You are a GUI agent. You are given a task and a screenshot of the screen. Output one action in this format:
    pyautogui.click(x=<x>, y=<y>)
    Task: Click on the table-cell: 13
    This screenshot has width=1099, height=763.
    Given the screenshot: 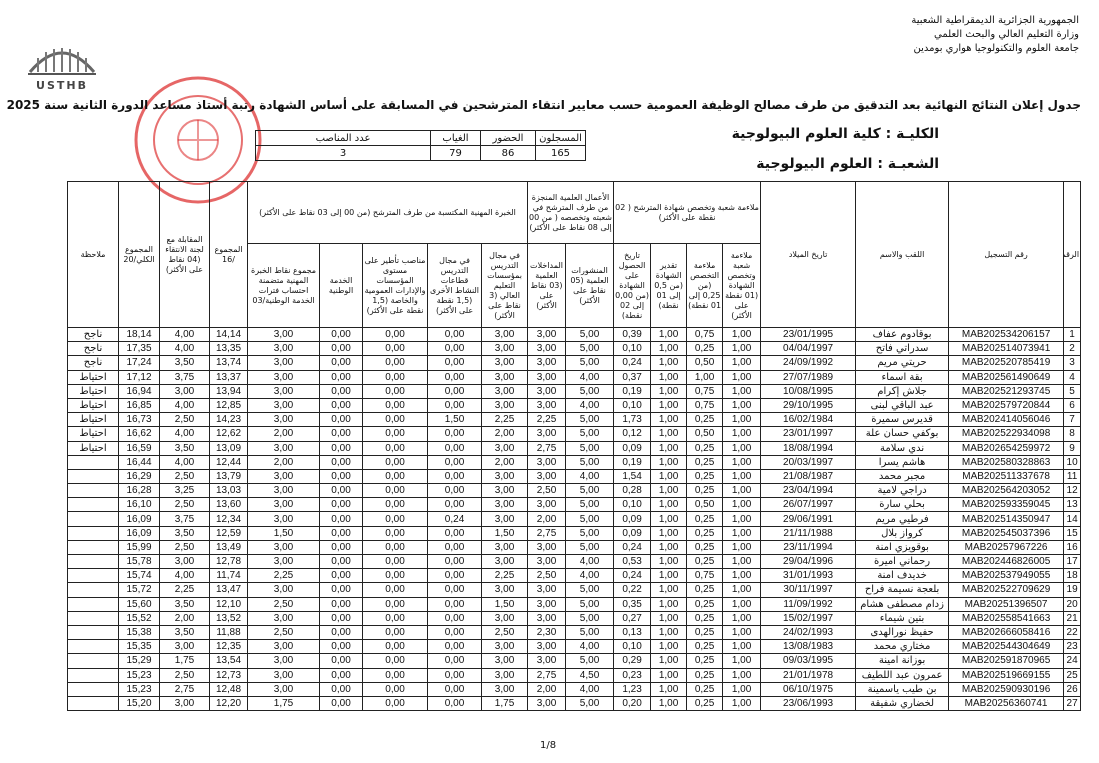 What is the action you would take?
    pyautogui.click(x=1072, y=505)
    